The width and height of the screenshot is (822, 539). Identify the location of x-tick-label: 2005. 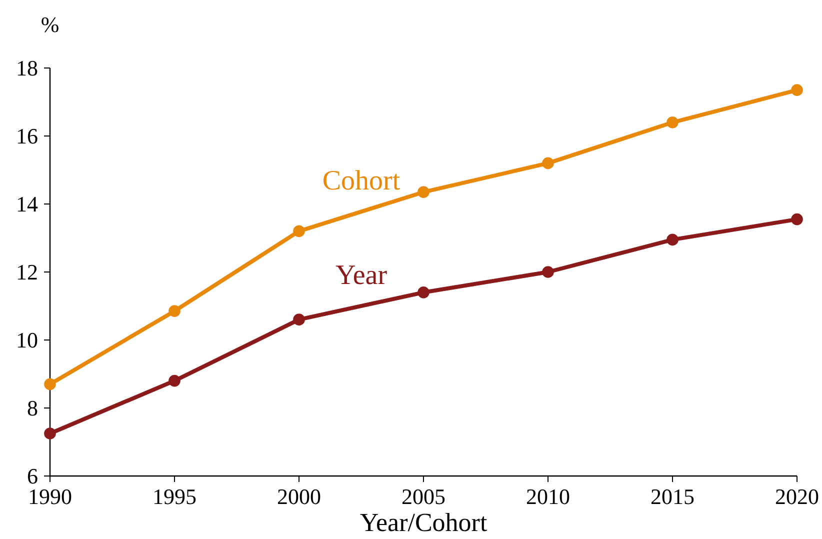
(424, 496).